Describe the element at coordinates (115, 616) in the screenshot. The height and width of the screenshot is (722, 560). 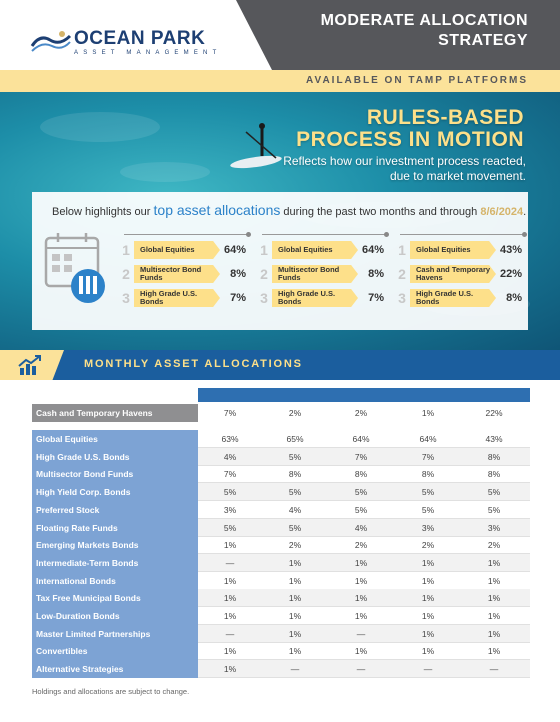
I see `row-label: Low-Duration Bonds` at that location.